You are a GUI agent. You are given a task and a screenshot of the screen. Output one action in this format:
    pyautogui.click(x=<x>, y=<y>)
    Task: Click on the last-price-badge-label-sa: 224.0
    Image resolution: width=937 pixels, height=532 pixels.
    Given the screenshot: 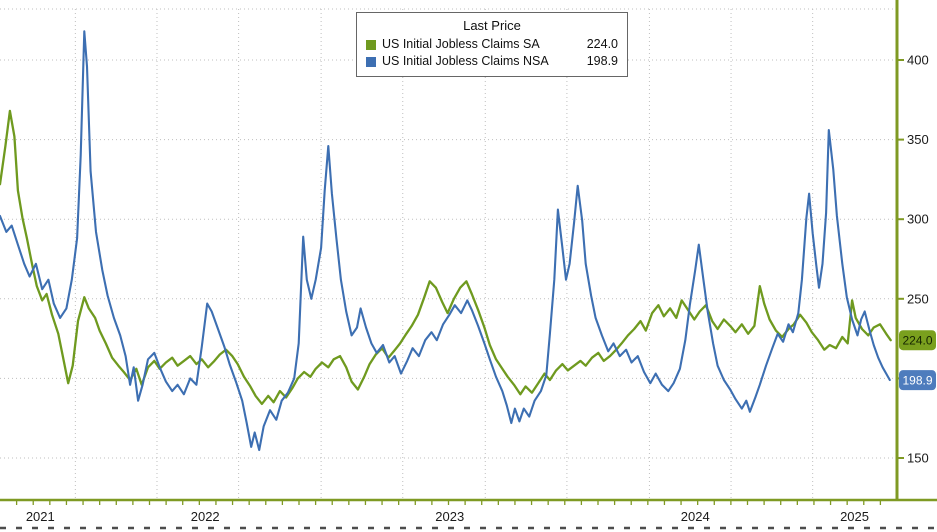 What is the action you would take?
    pyautogui.click(x=917, y=341)
    